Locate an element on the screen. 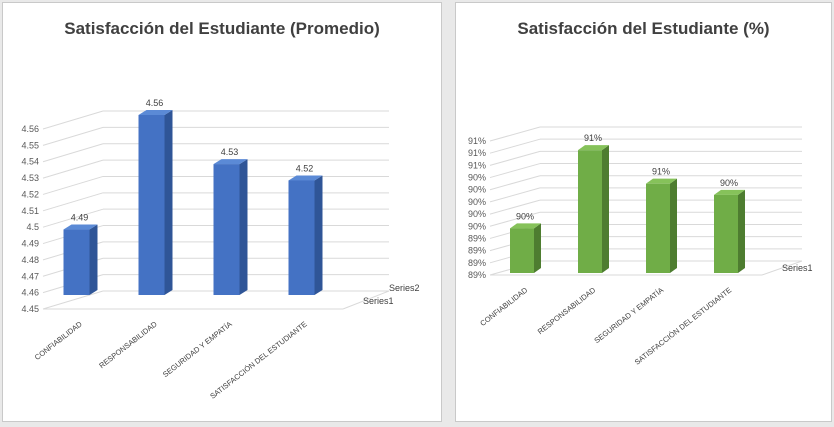 The image size is (834, 427). y-tick-label: 4.56 is located at coordinates (30, 129).